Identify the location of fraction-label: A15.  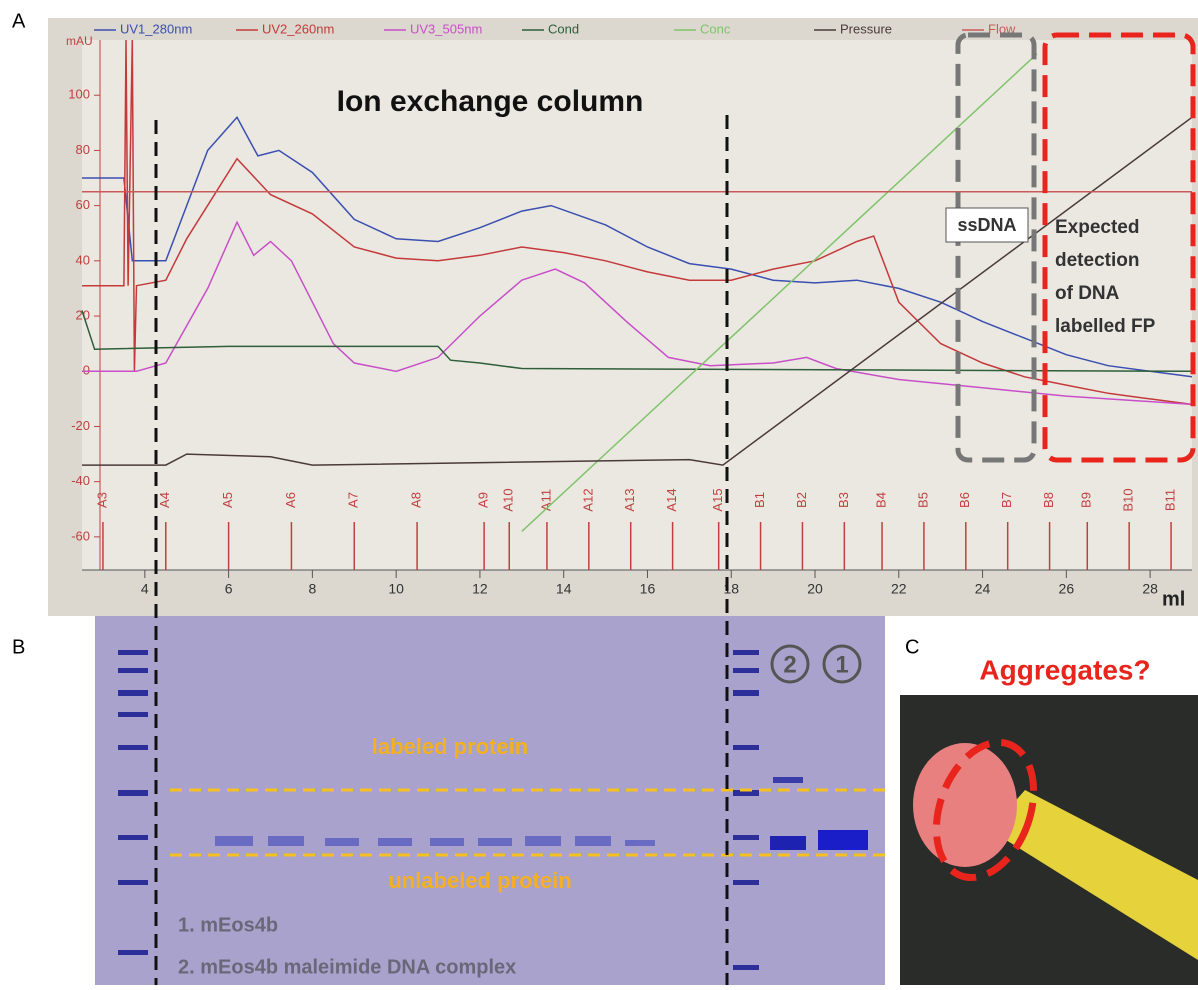
(717, 499).